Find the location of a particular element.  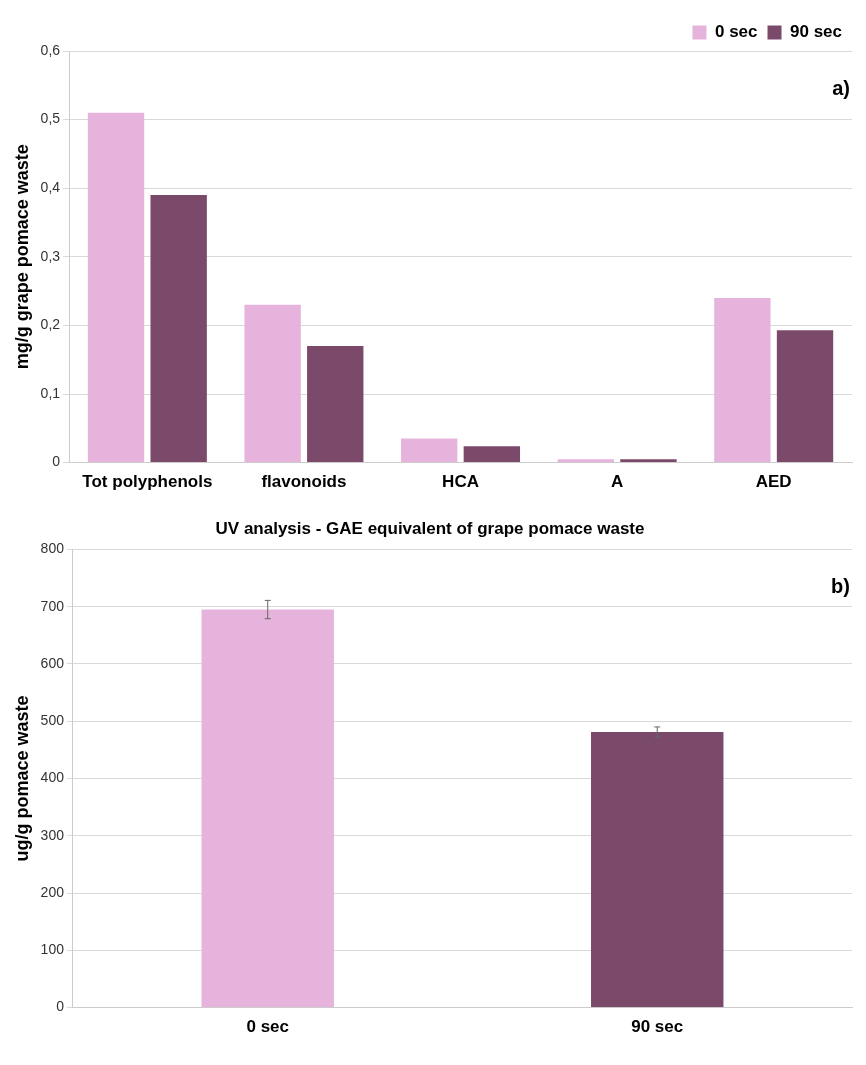

x-tick-label: HCA is located at coordinates (460, 482).